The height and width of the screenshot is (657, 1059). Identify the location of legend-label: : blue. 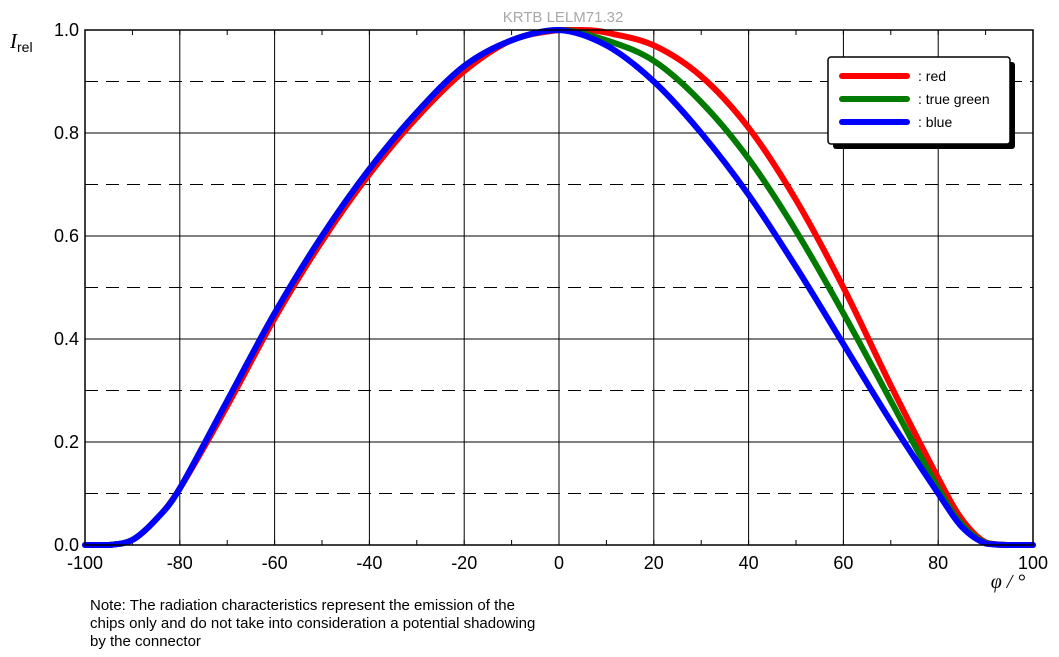
(935, 122).